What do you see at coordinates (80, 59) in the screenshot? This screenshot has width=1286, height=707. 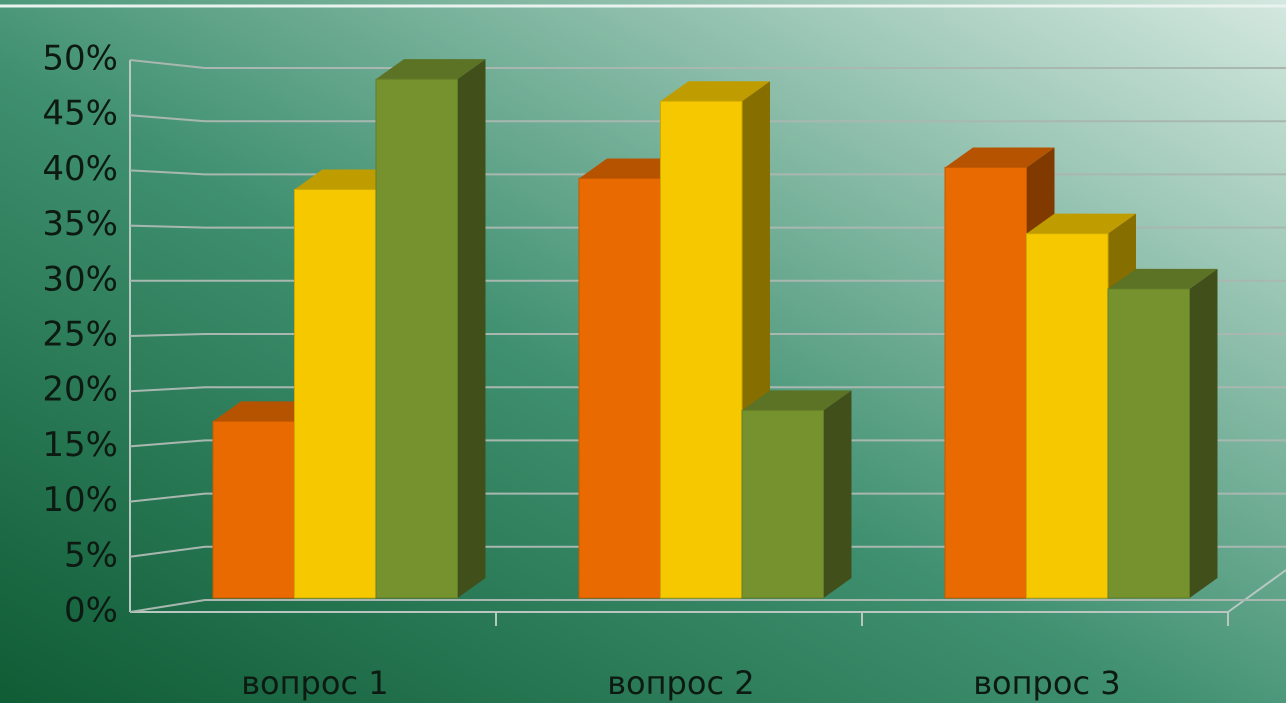 I see `y-tick-label: 50%` at bounding box center [80, 59].